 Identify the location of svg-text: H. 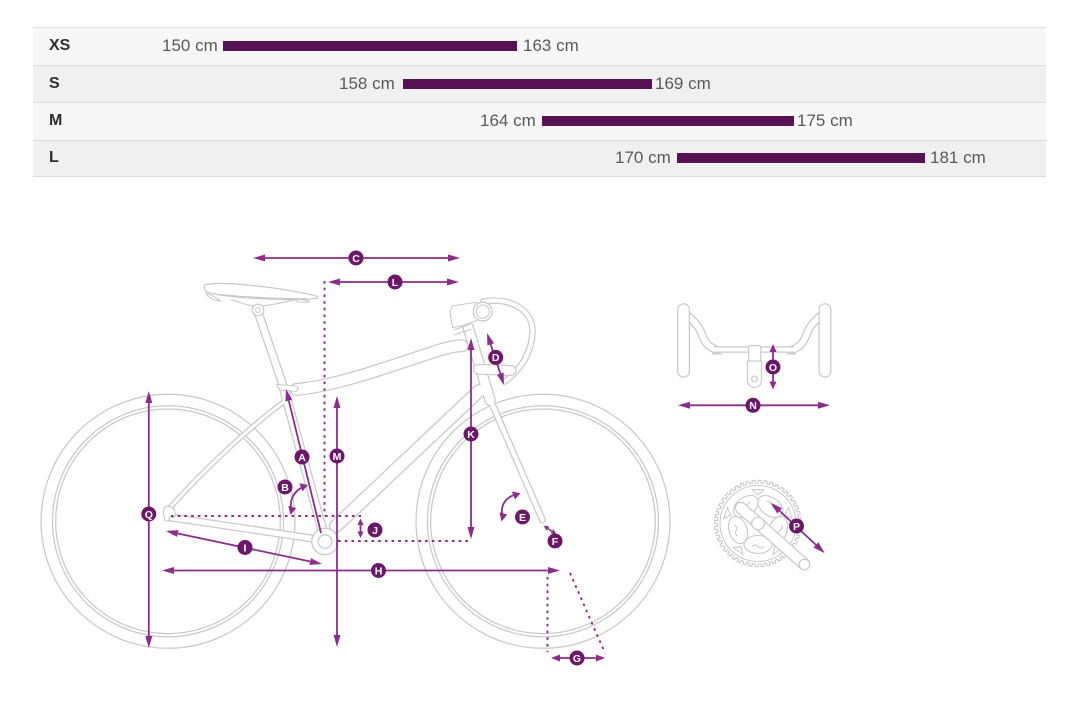
(379, 571).